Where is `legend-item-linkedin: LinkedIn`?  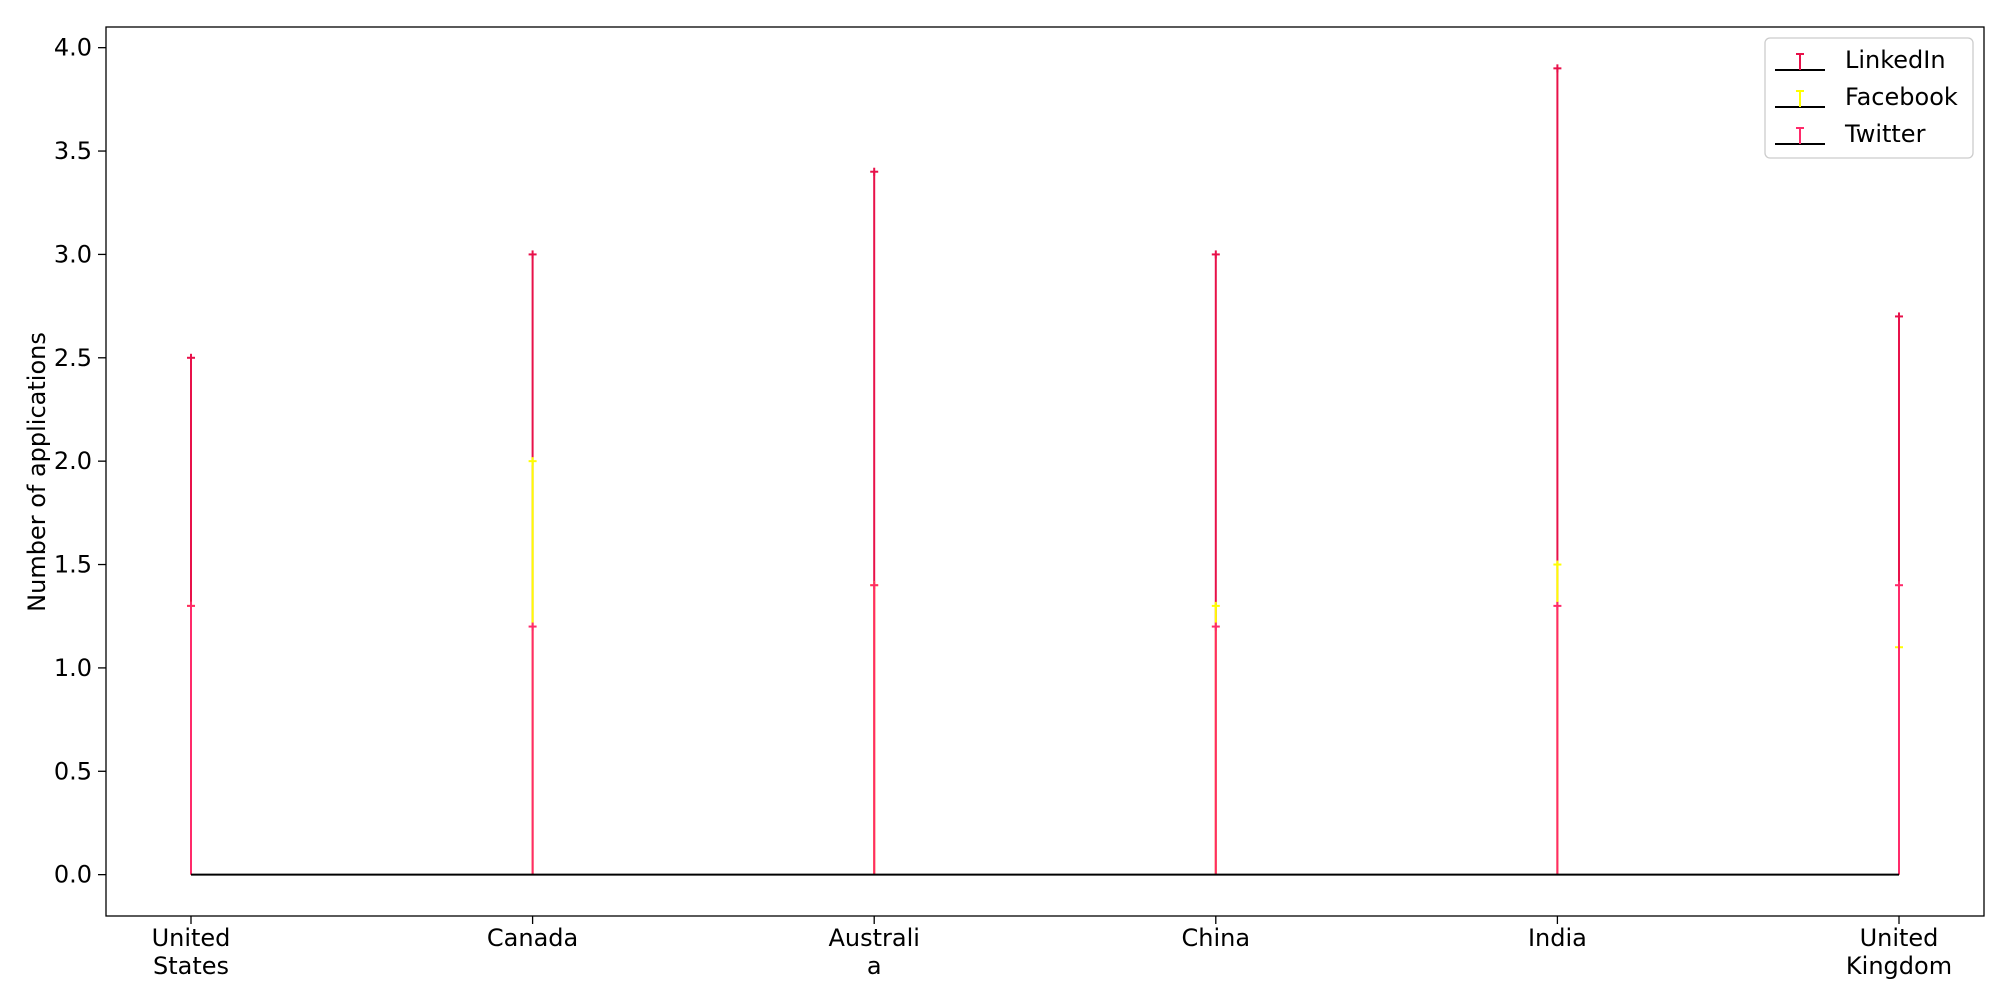
legend-item-linkedin: LinkedIn is located at coordinates (1860, 60).